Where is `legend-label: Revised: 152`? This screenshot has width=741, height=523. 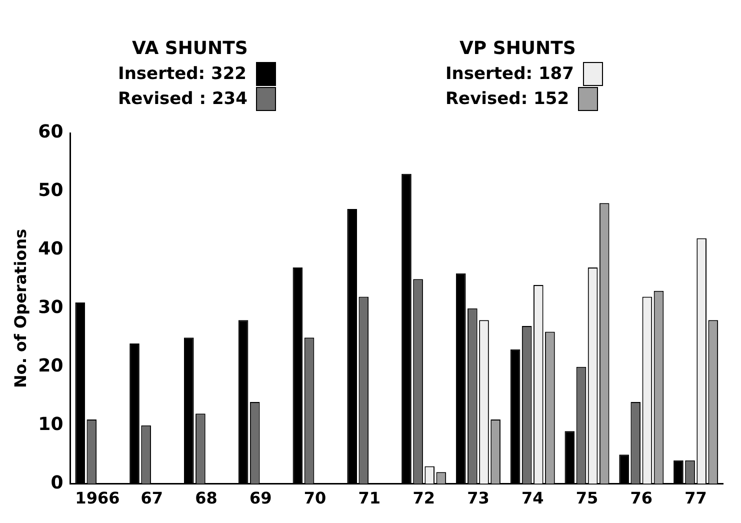
legend-label: Revised: 152 is located at coordinates (507, 99).